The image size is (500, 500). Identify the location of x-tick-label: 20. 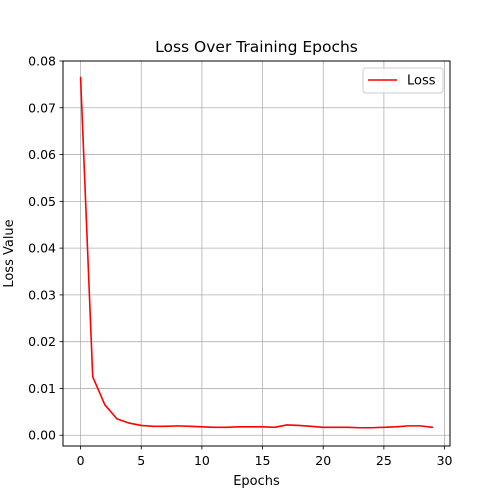
(323, 460).